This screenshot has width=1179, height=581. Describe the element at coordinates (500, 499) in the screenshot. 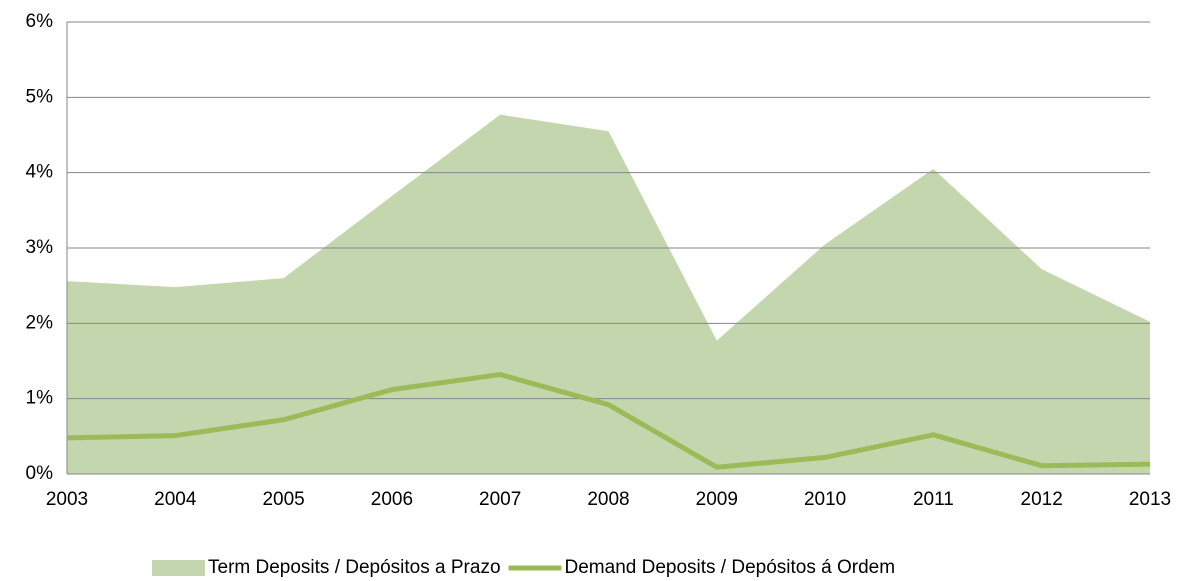

I see `x-tick-label: 2007` at that location.